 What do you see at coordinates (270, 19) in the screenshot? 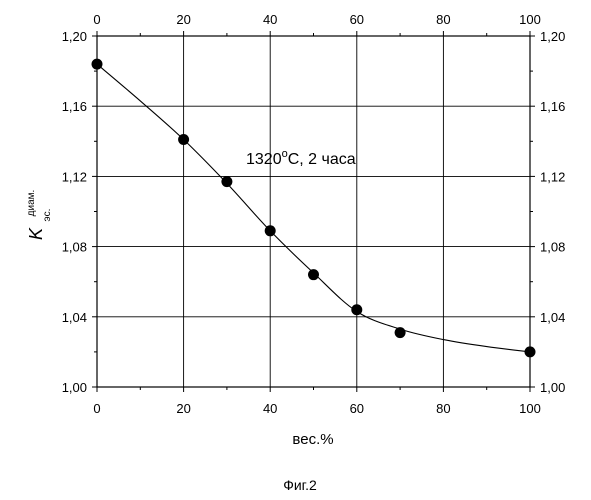
I see `top-tick-label: 40` at bounding box center [270, 19].